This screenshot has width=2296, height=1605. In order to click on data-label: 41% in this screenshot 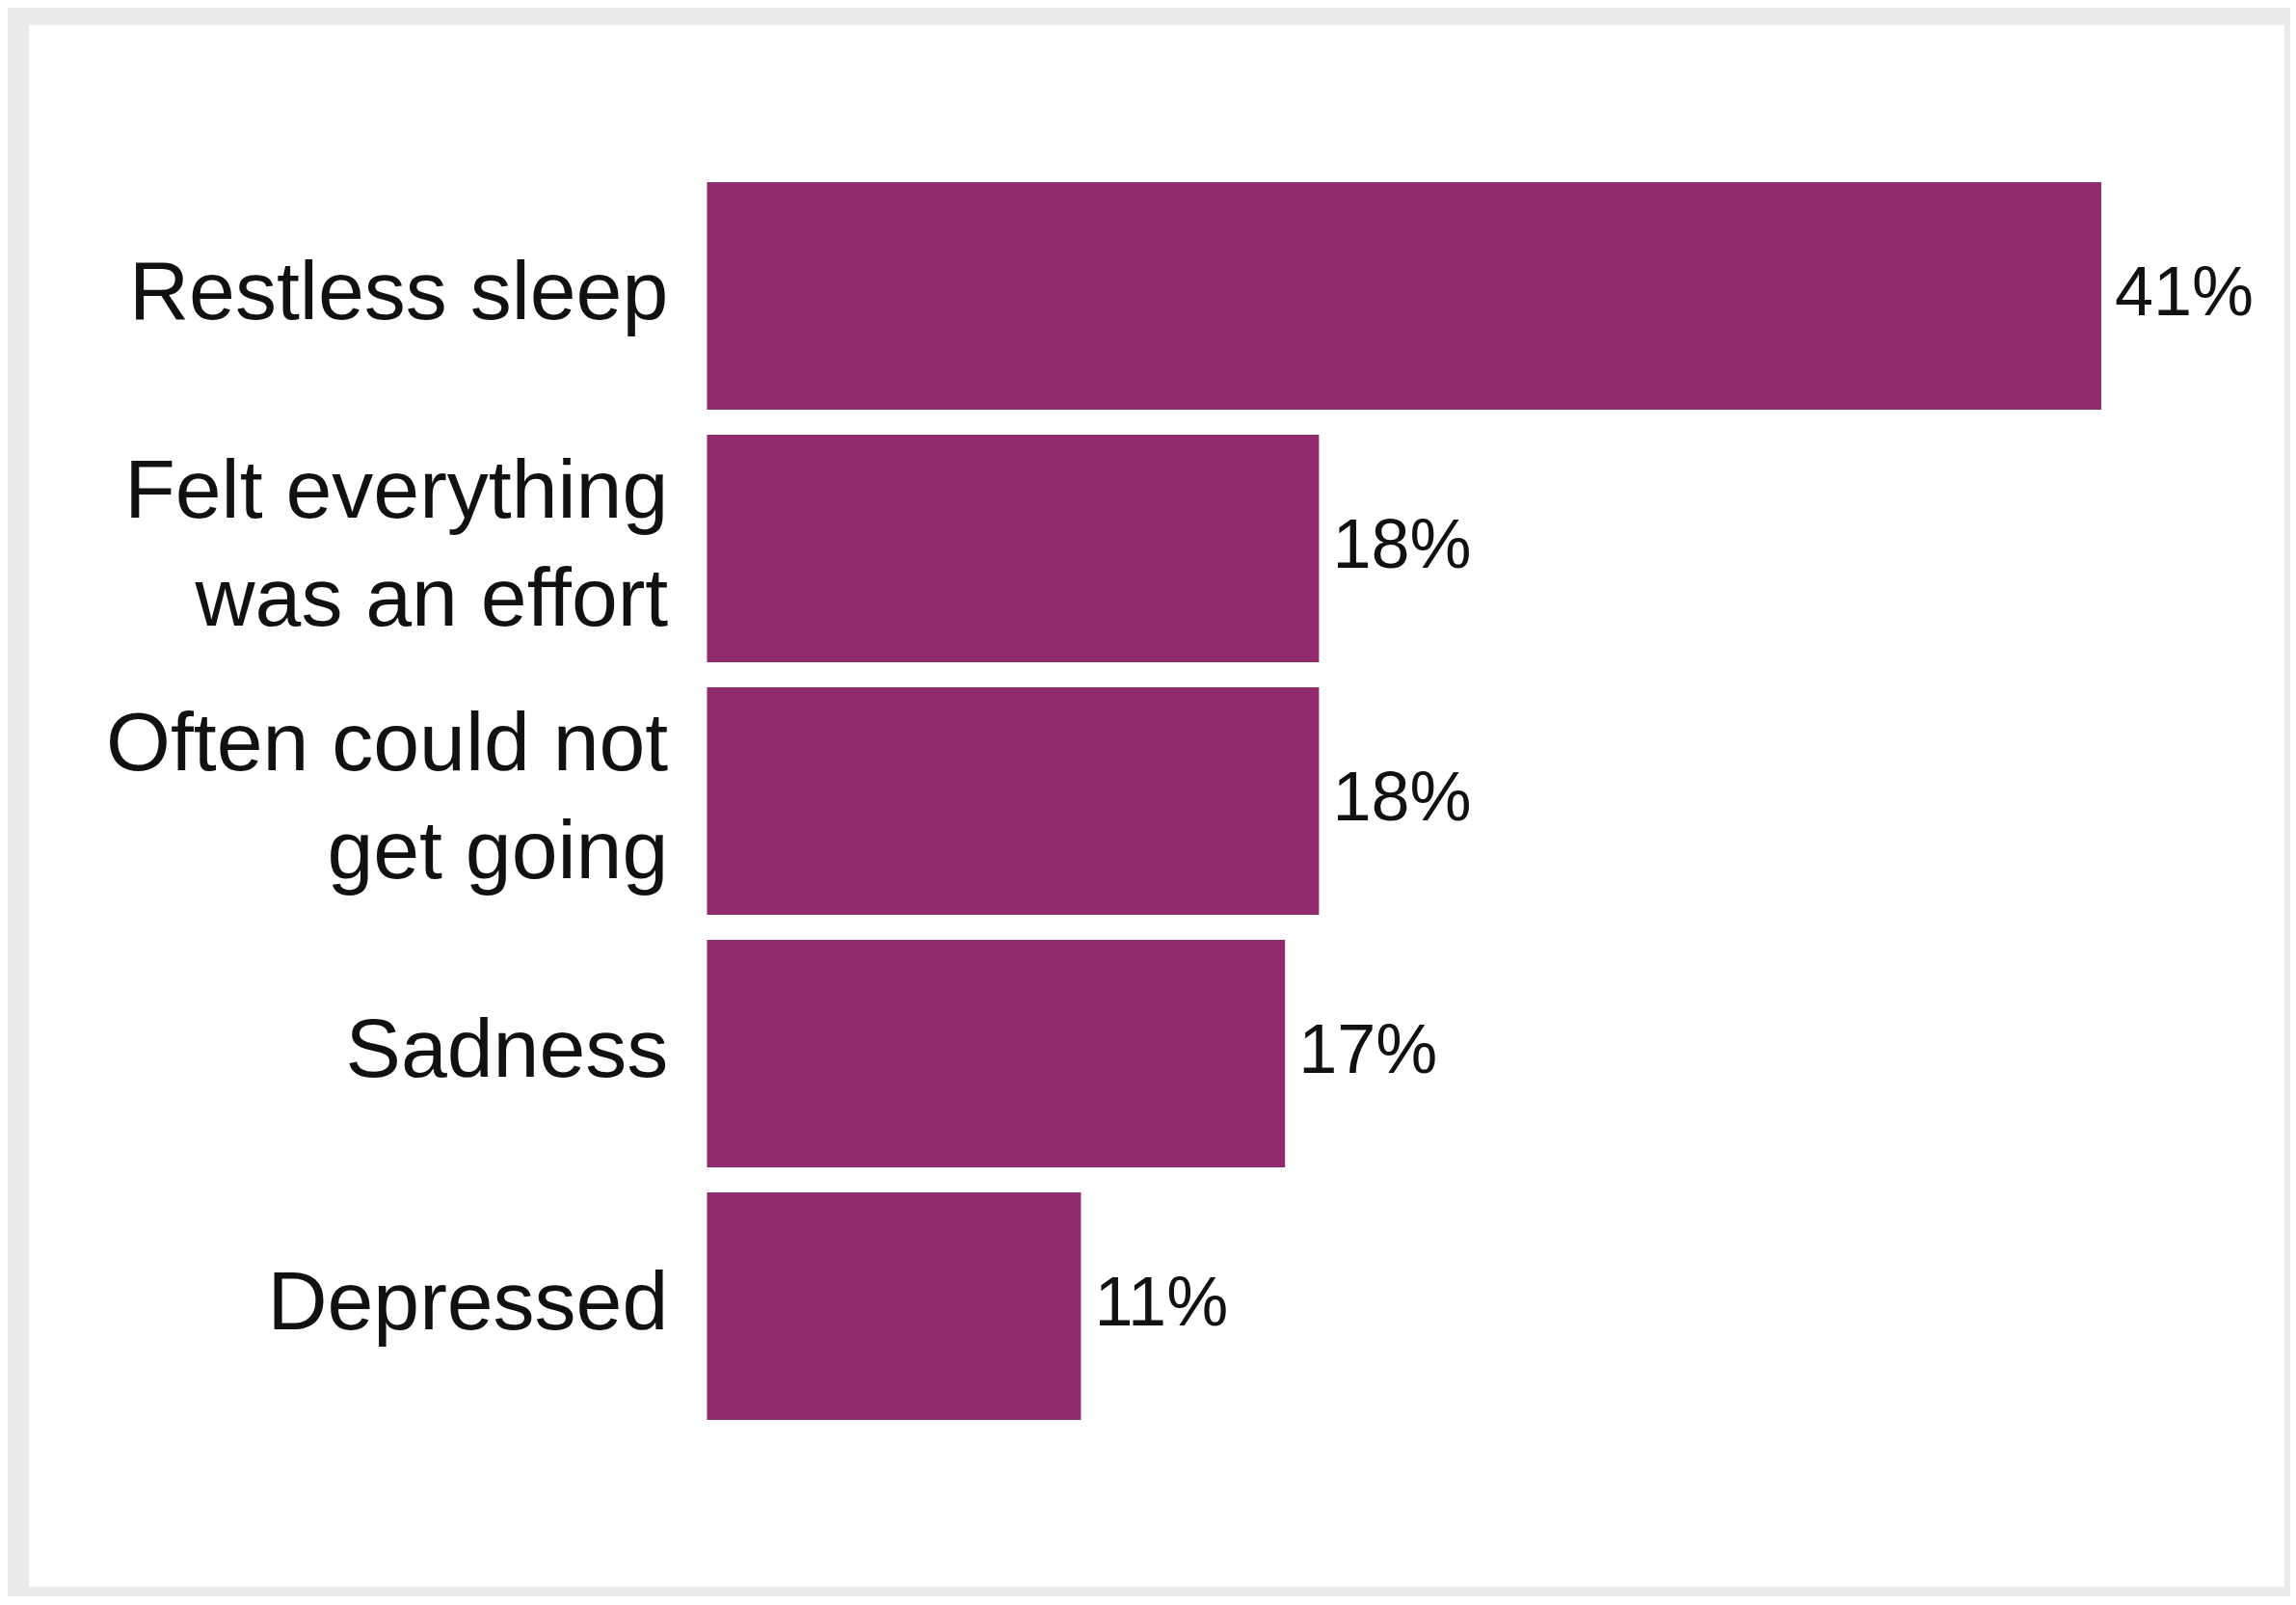, I will do `click(2185, 291)`.